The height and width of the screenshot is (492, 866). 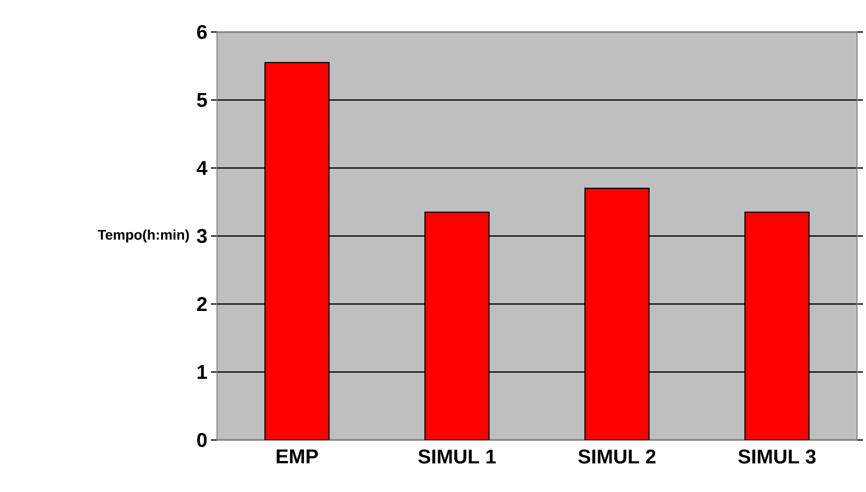 What do you see at coordinates (202, 32) in the screenshot?
I see `y-tick-label: 6` at bounding box center [202, 32].